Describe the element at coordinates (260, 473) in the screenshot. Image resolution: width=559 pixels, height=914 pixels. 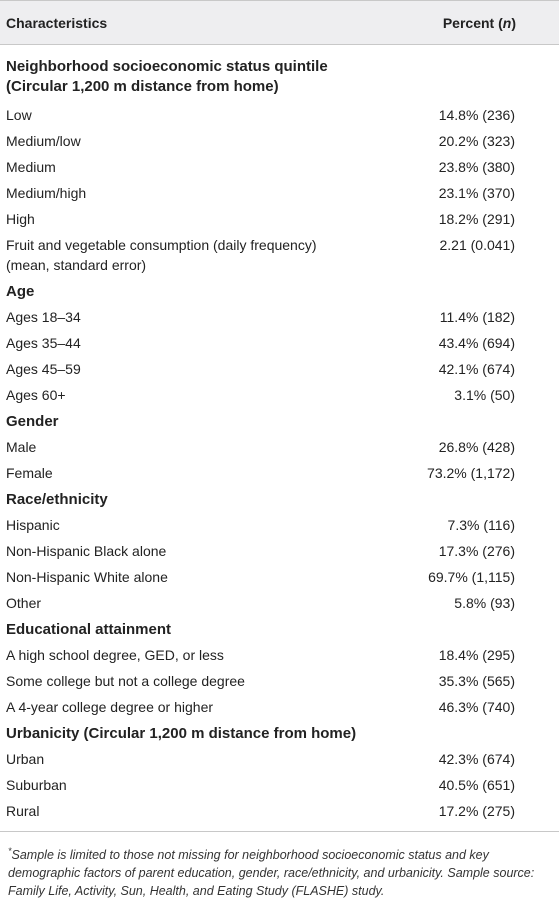
I see `table-row: Female 73.2% (1,172)` at that location.